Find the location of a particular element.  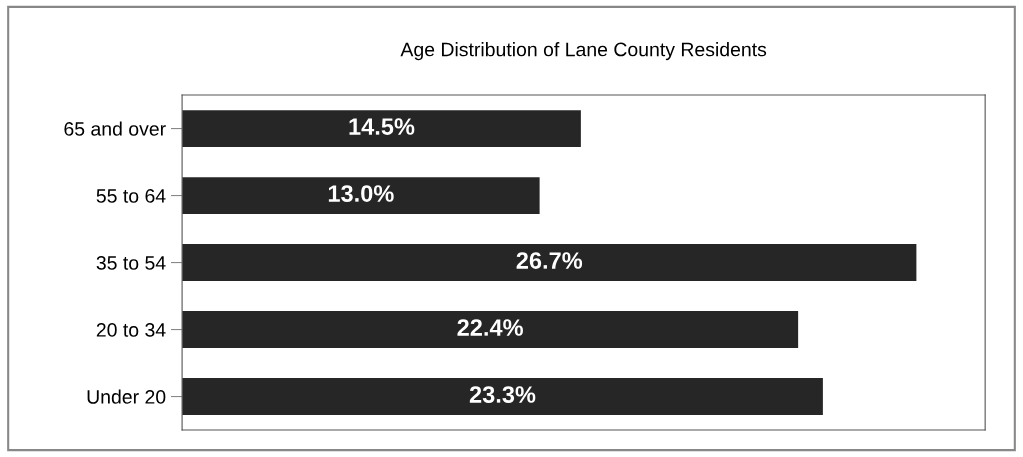

data-label: 13.0% is located at coordinates (361, 193).